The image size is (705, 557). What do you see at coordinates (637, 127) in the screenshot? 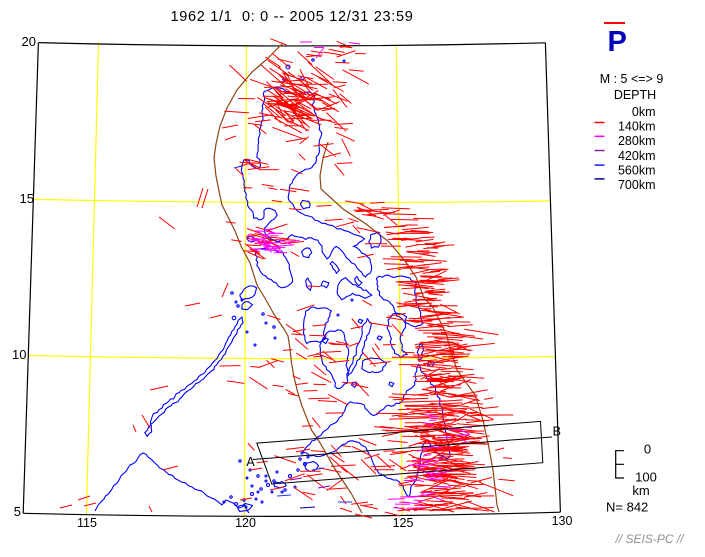
I see `svg-text: 140km` at bounding box center [637, 127].